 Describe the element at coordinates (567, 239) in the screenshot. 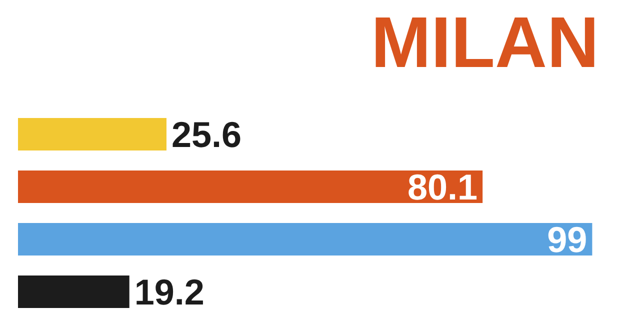

I see `data-label: 99` at that location.